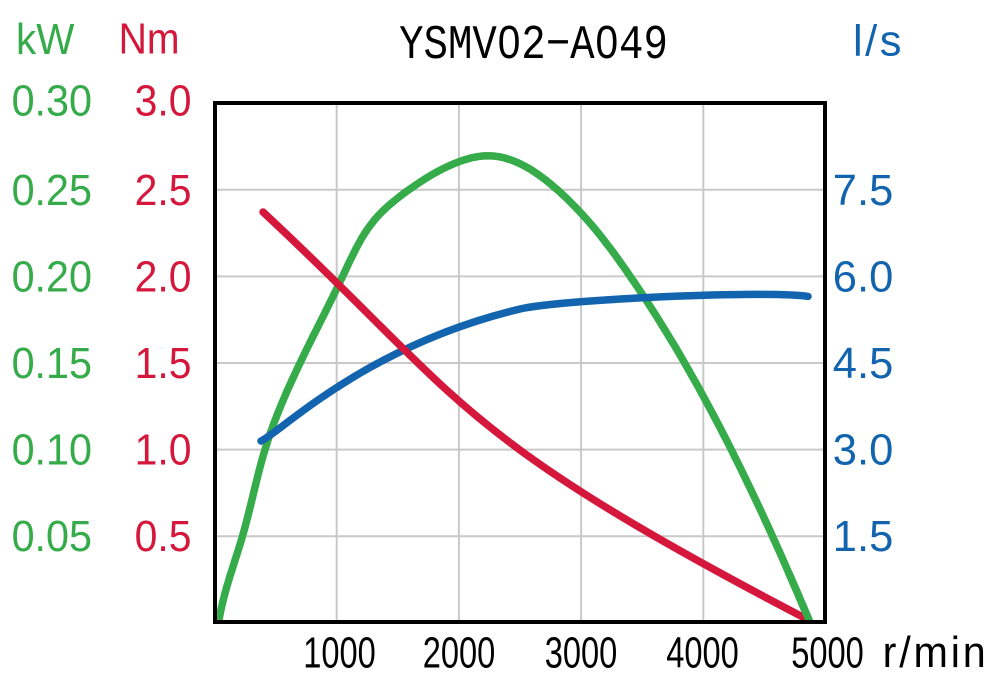 The image size is (995, 682). What do you see at coordinates (863, 191) in the screenshot?
I see `svg-text: 7.5` at bounding box center [863, 191].